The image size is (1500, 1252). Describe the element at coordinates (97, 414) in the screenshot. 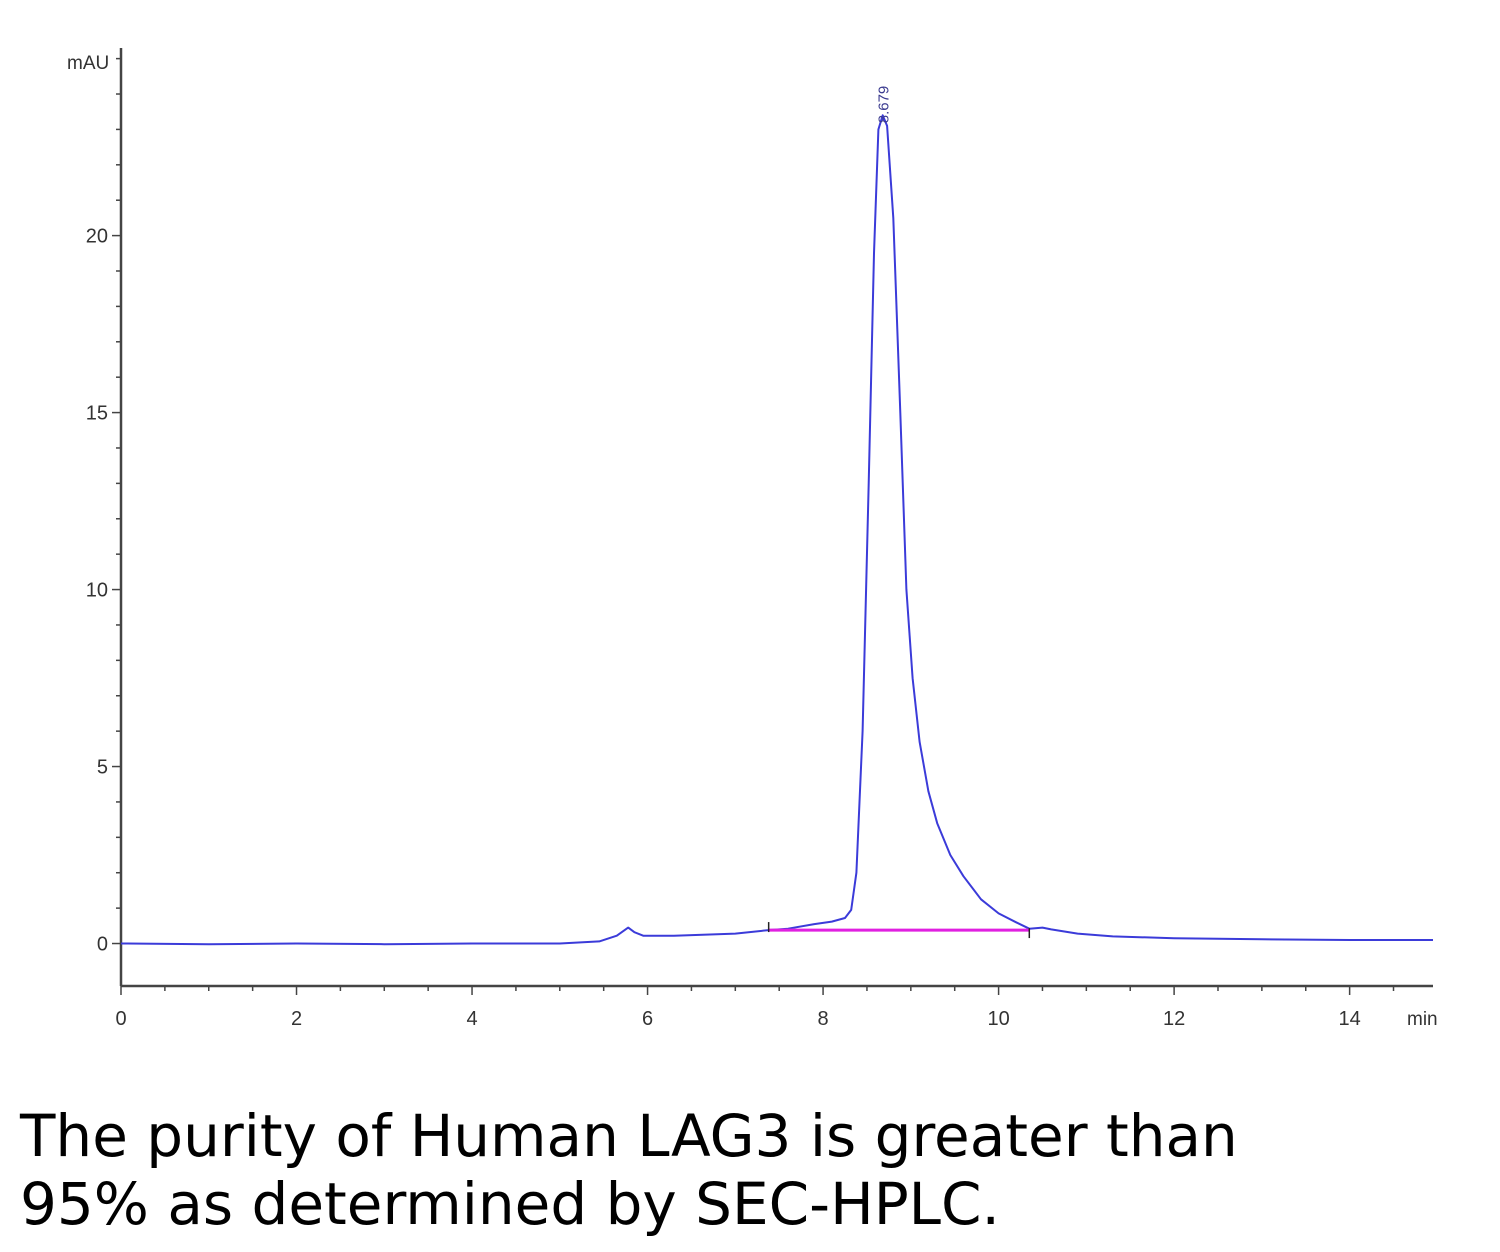

I see `y-tick-label: 15` at that location.